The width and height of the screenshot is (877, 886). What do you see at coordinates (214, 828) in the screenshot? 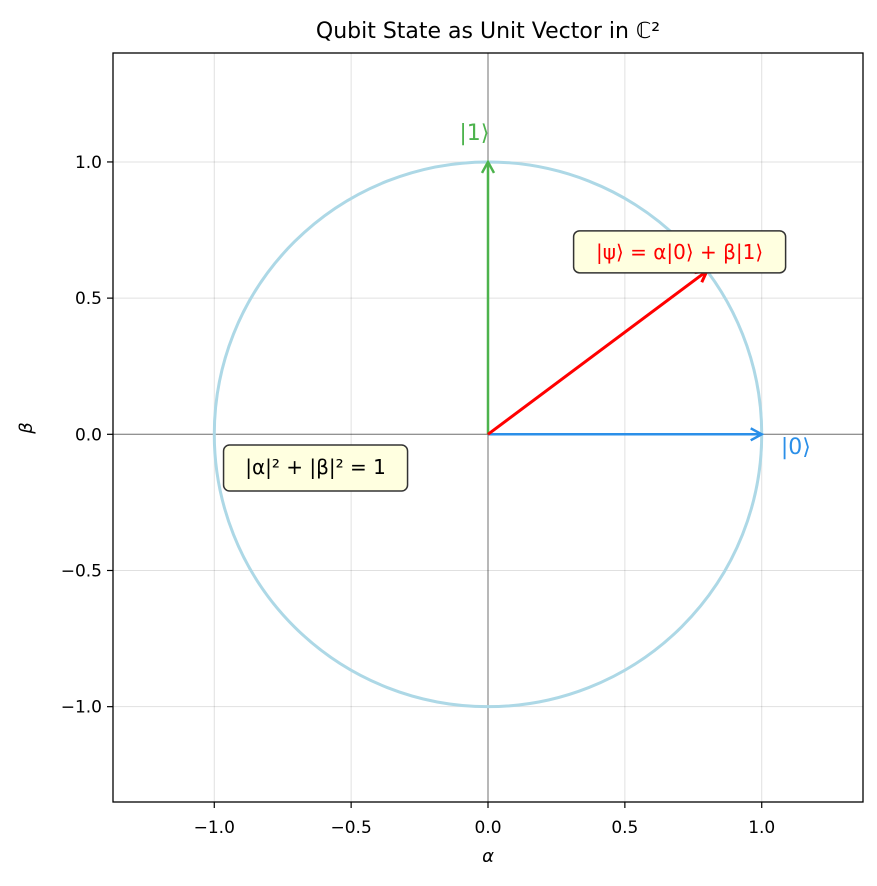
I see `x-tick-label: −1.0` at bounding box center [214, 828].